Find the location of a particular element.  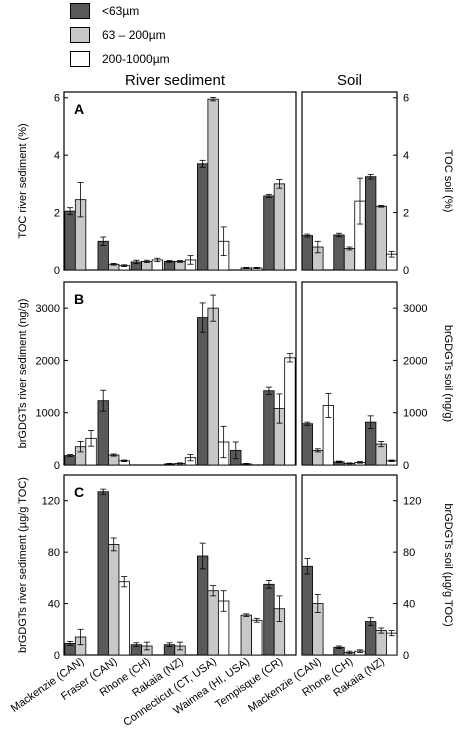

panel-C-right-axis-label: brGDGTs soil (µg/g TOC) is located at coordinates (448, 564).